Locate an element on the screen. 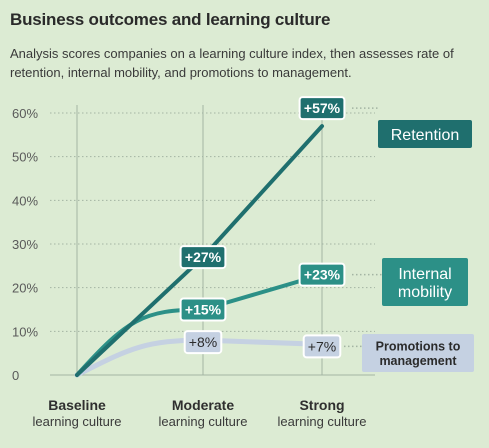 The height and width of the screenshot is (448, 489). legend-box-promotions is located at coordinates (418, 353).